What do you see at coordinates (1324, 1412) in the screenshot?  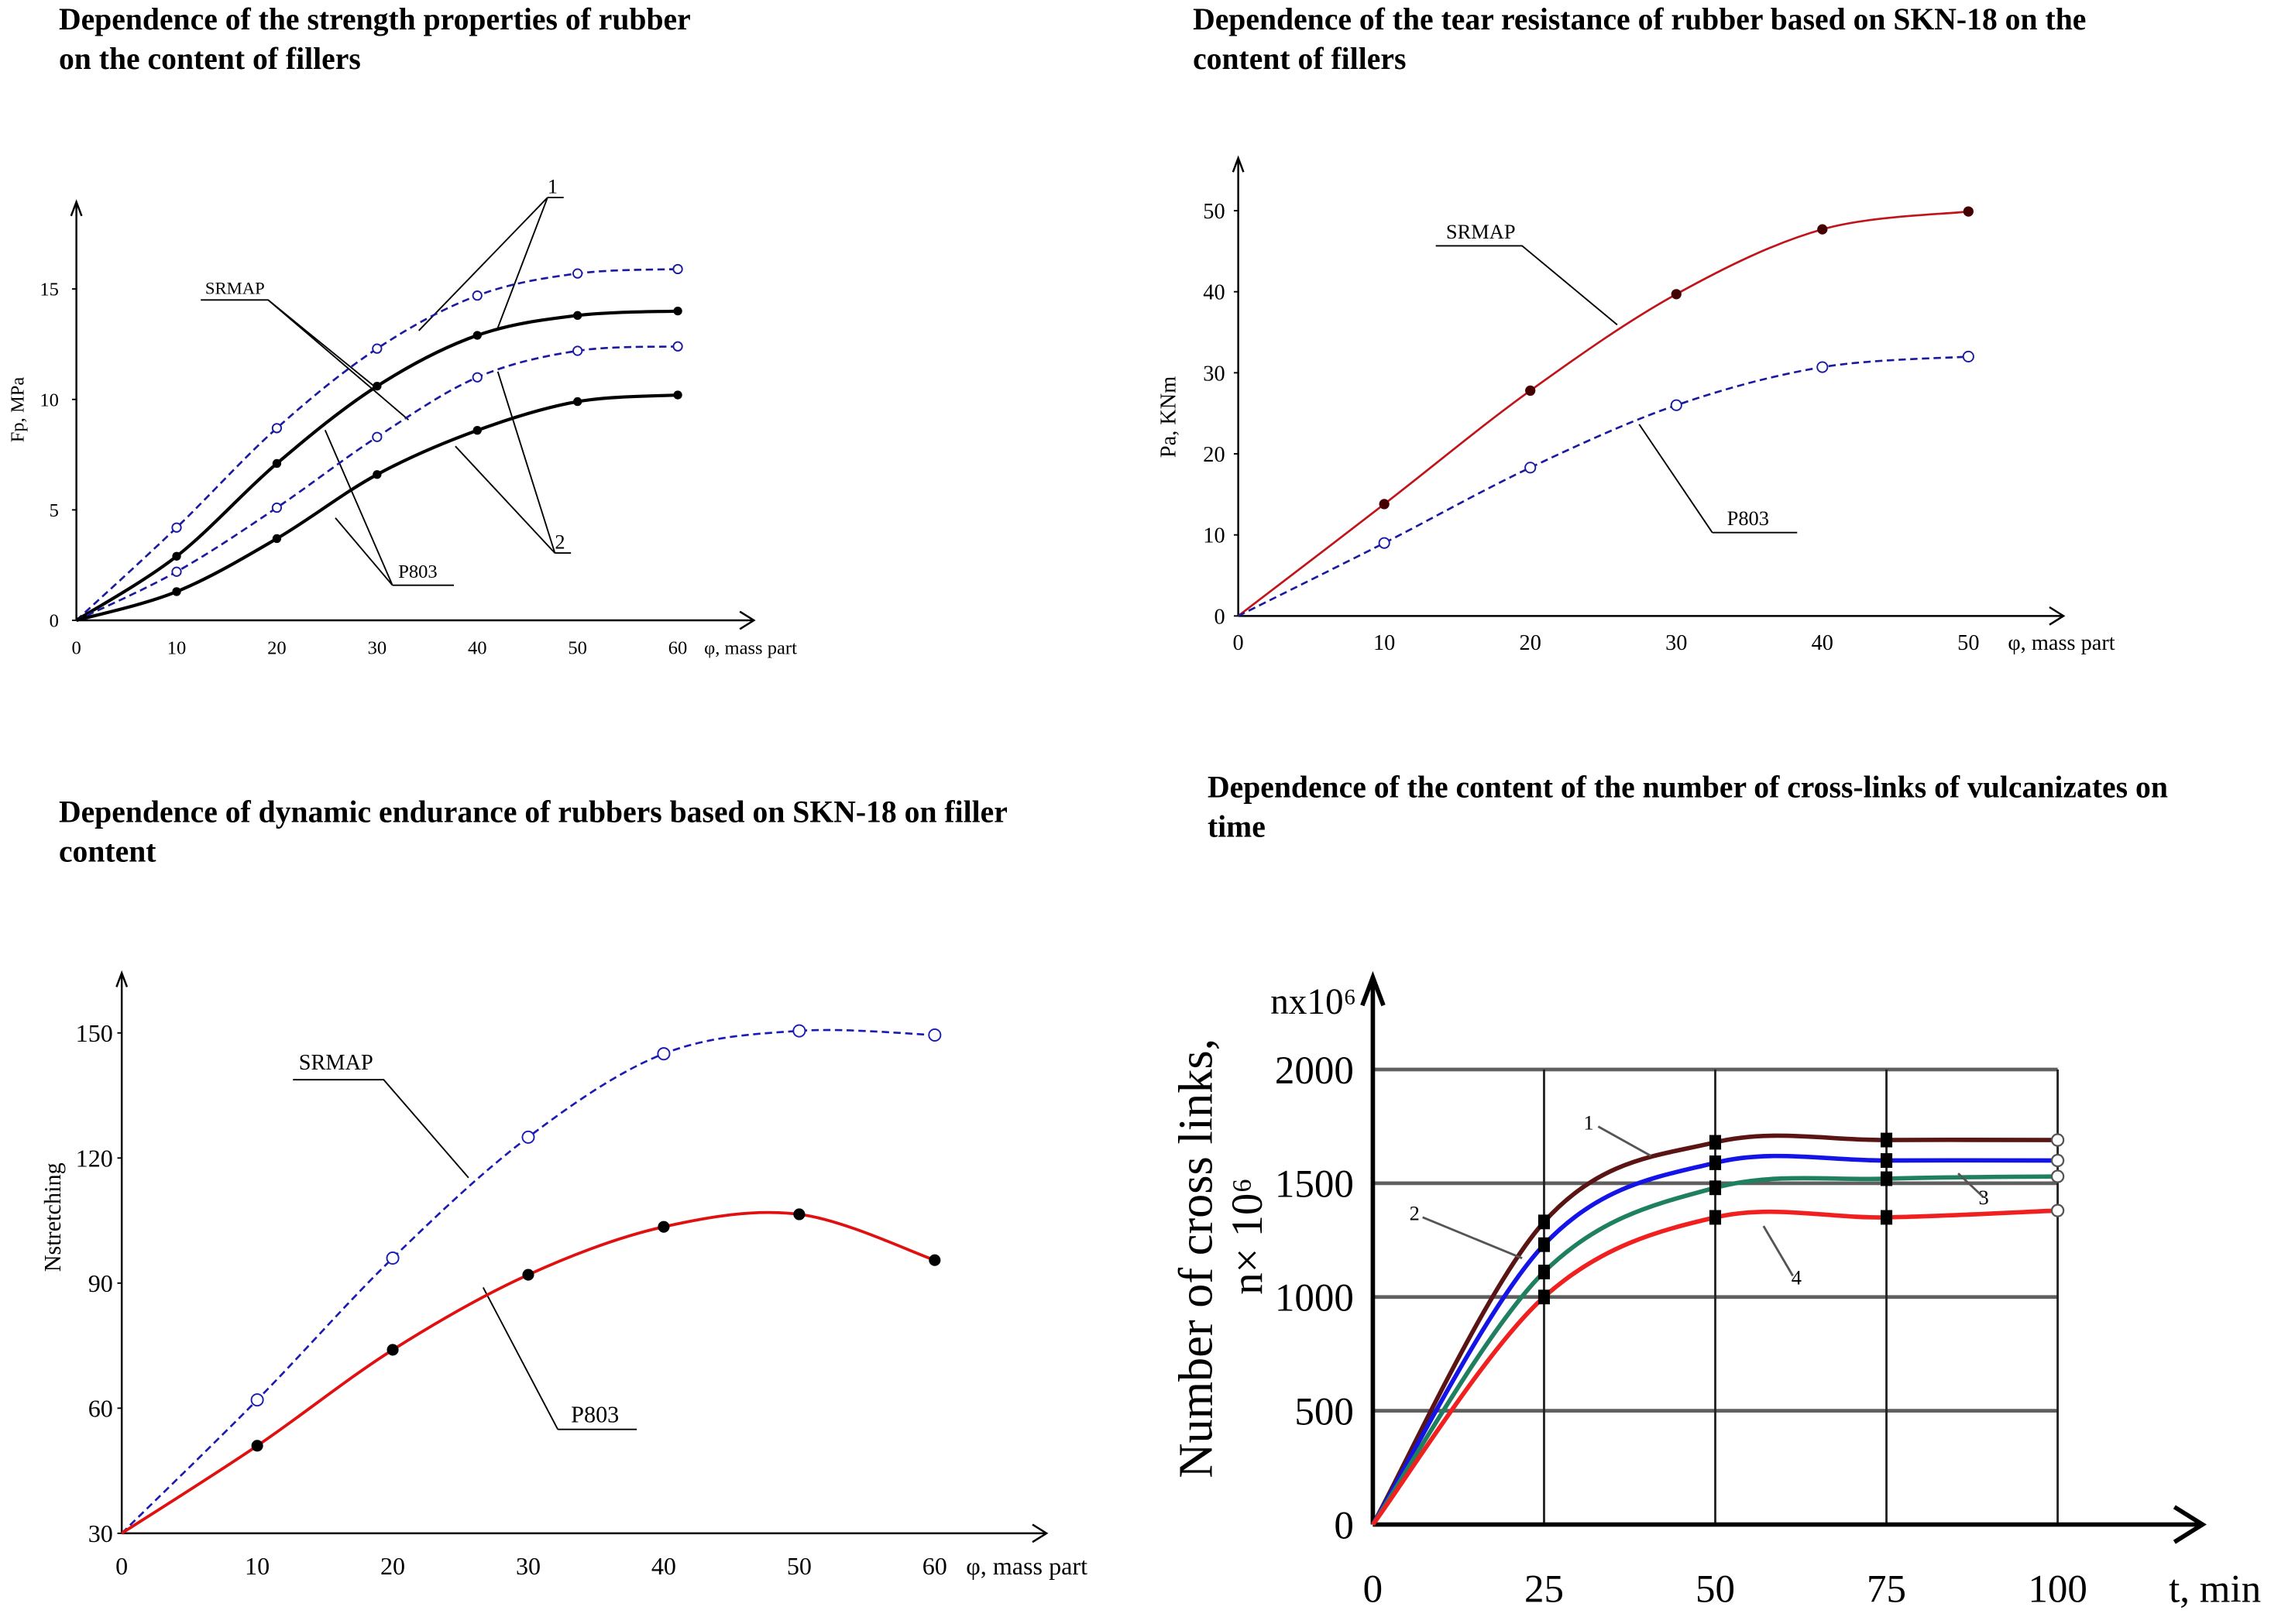 I see `y-tick-label: 500` at bounding box center [1324, 1412].